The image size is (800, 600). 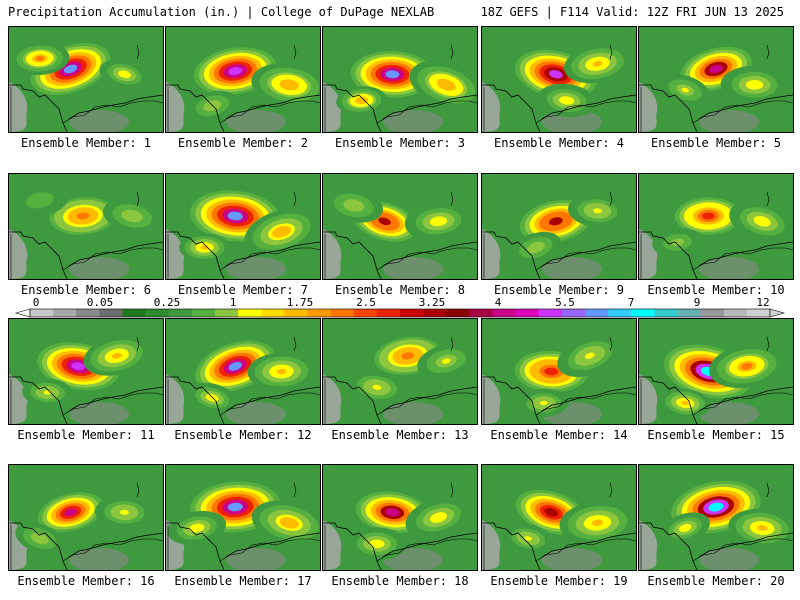 What do you see at coordinates (400, 143) in the screenshot?
I see `ensemble-member-label: Ensemble Member: 3` at bounding box center [400, 143].